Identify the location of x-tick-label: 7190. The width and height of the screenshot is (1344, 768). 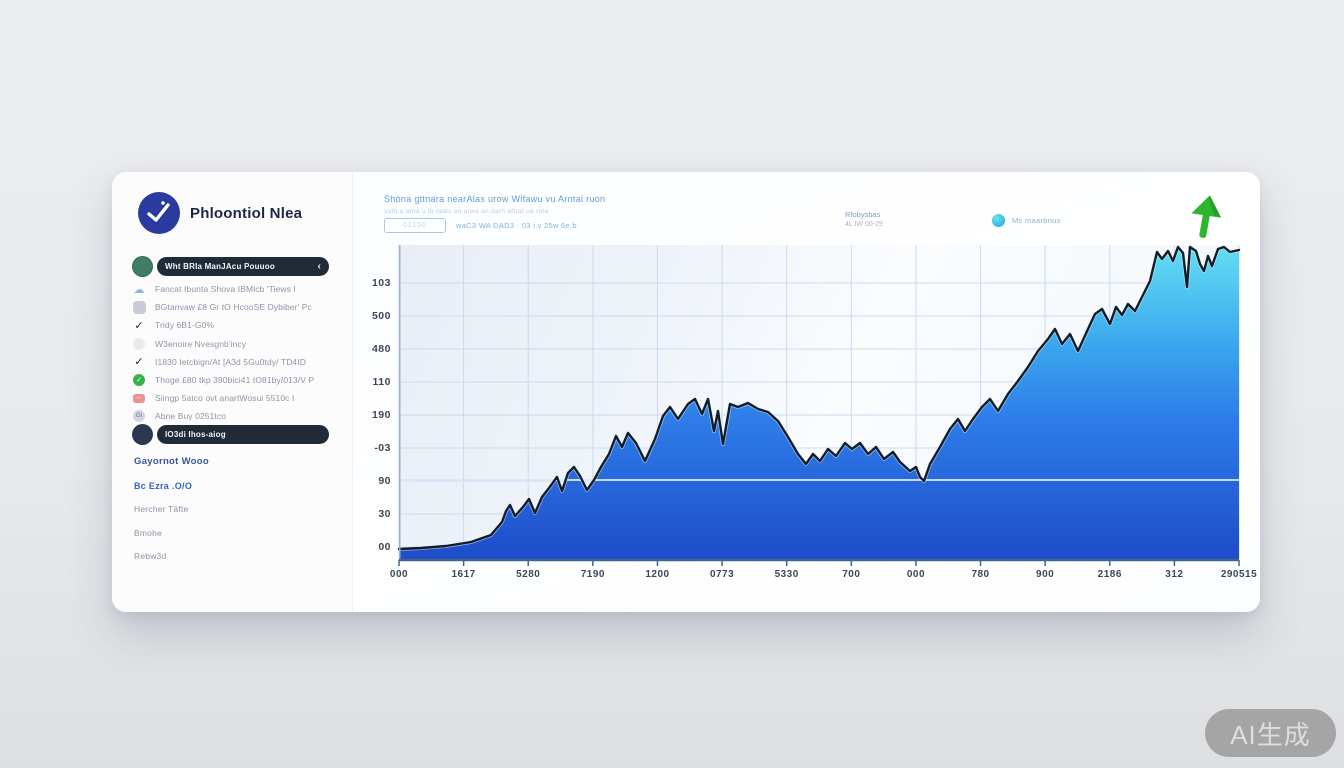
(592, 574).